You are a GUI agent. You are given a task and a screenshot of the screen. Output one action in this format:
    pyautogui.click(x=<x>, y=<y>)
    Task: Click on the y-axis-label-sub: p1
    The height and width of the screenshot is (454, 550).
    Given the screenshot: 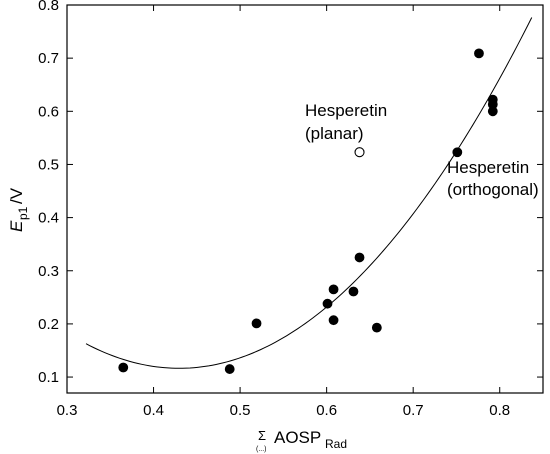 What is the action you would take?
    pyautogui.click(x=23, y=213)
    